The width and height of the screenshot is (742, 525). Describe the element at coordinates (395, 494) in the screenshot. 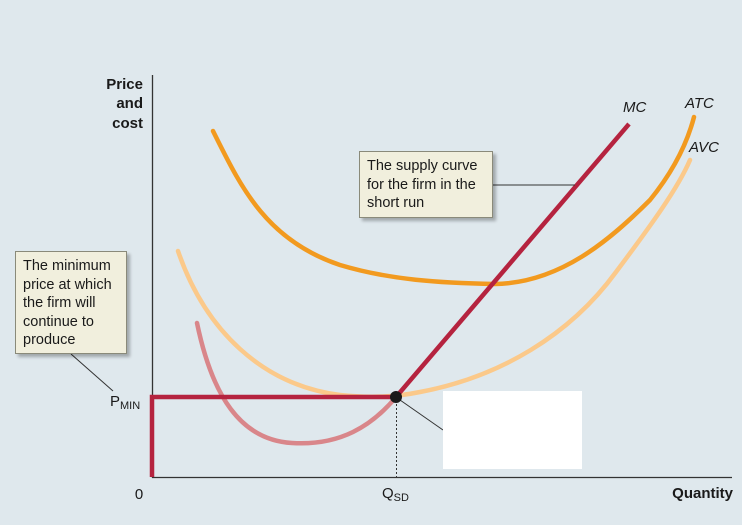

I see `q-sd-label: QSD` at that location.